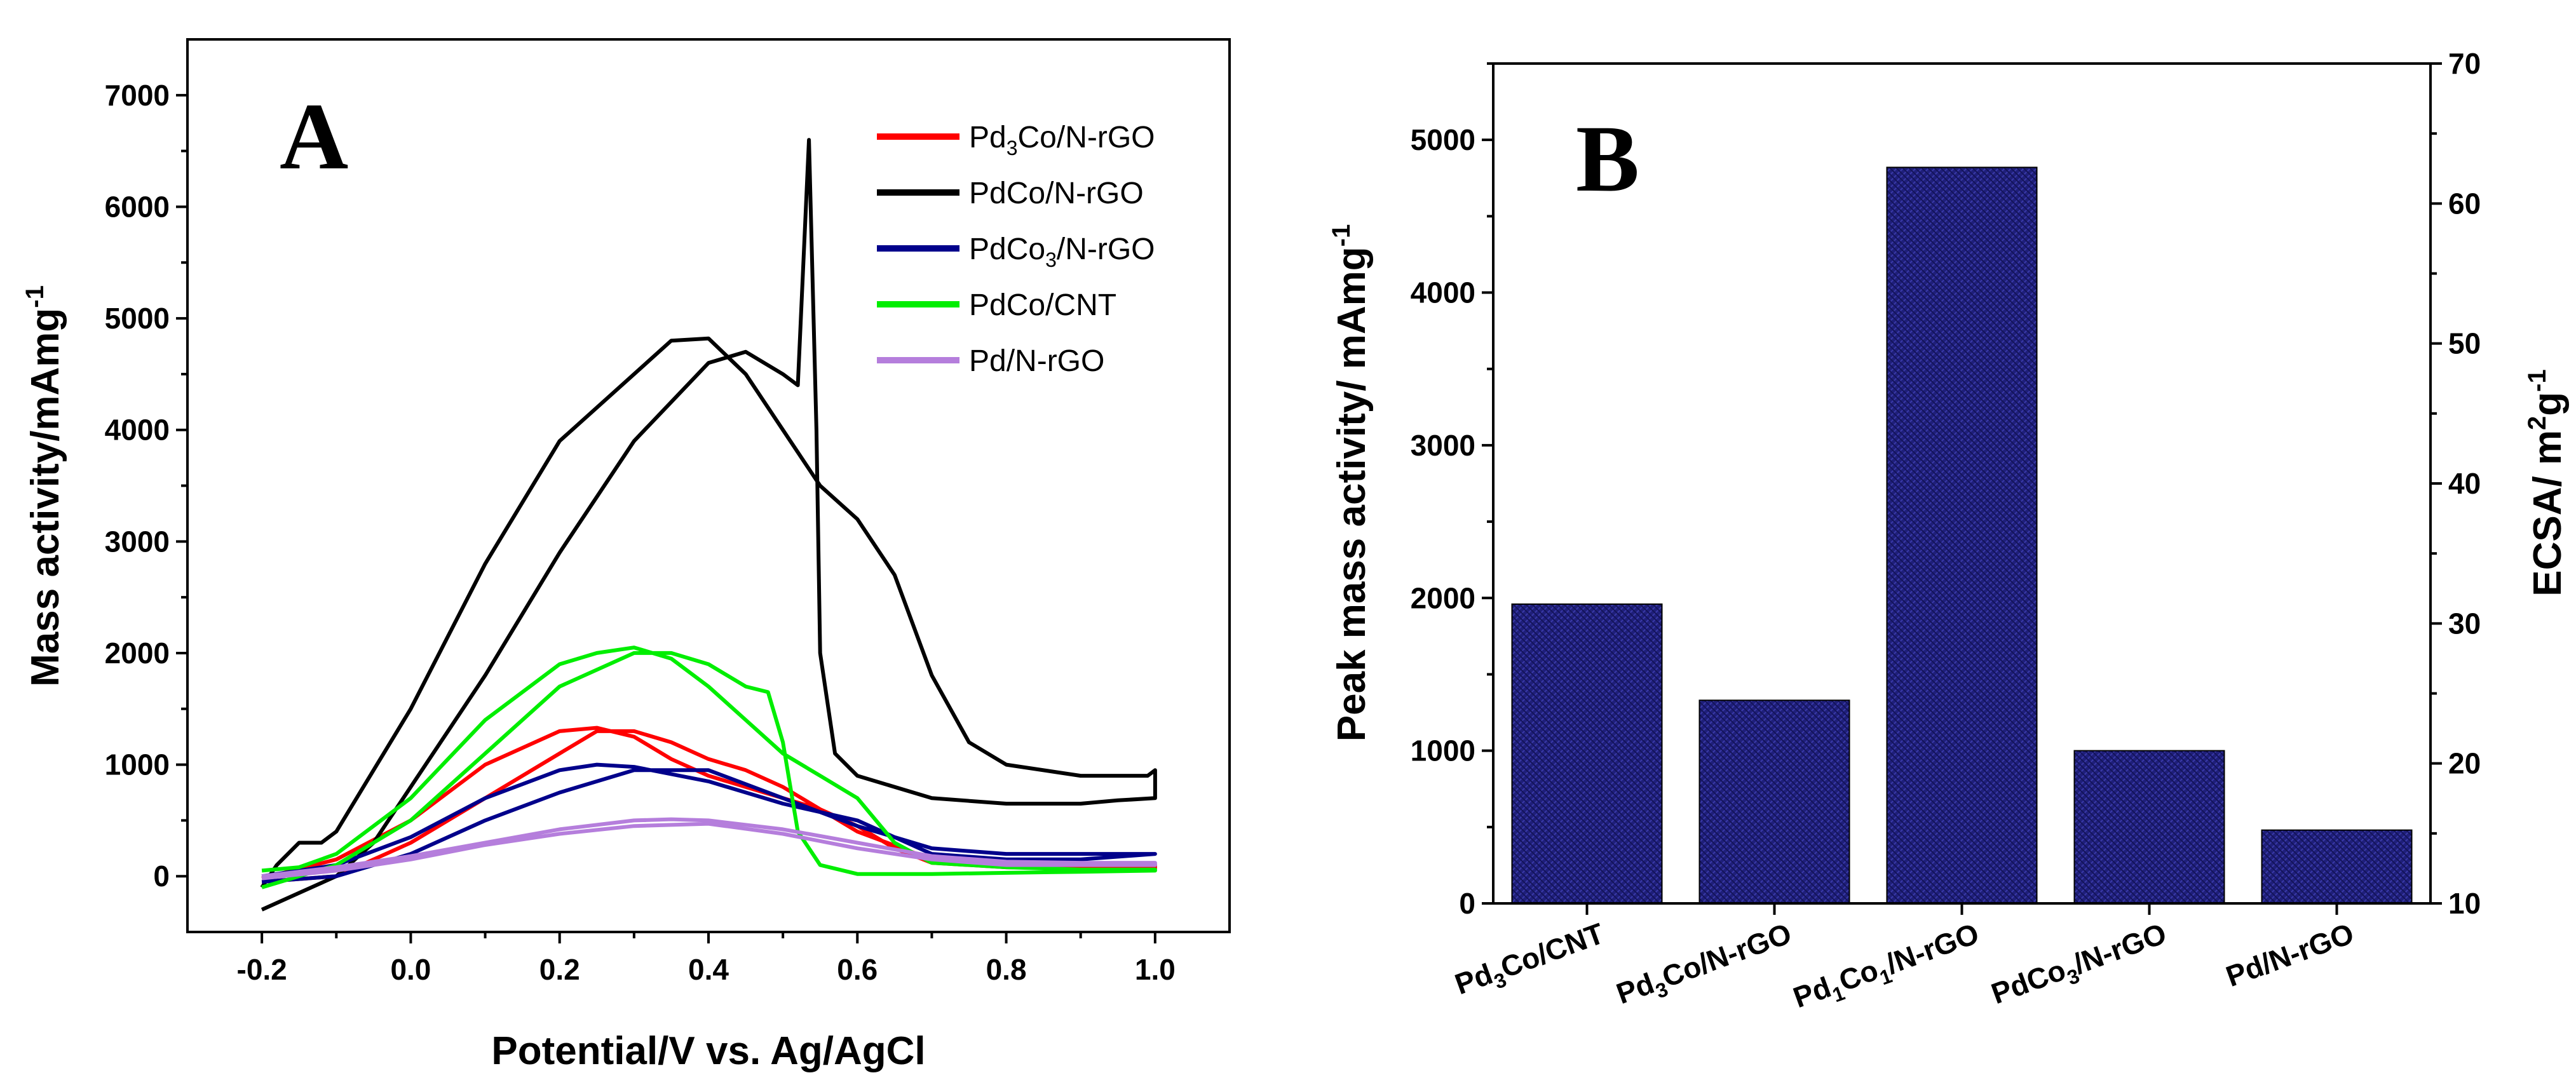  I want to click on y2-tick-label: 40, so click(2464, 483).